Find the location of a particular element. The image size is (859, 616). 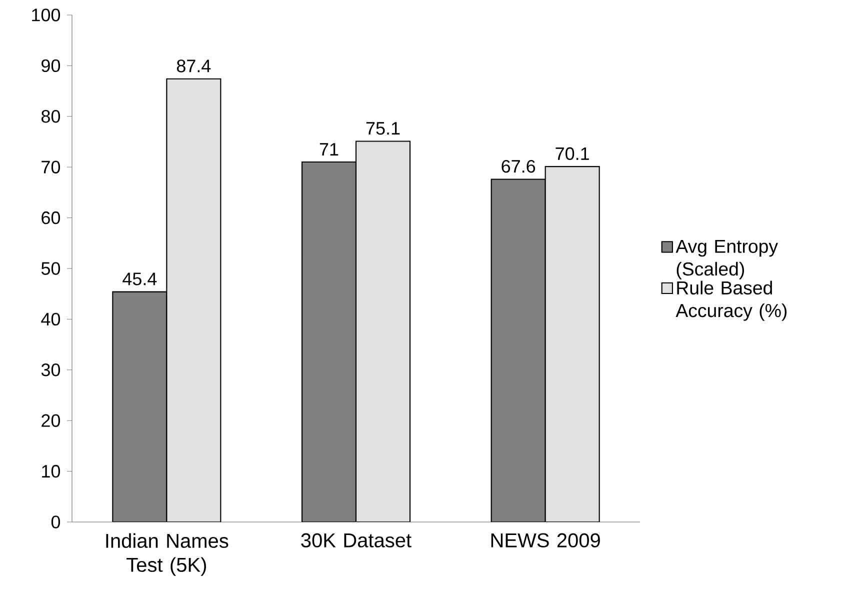

y-tick-label: 60 is located at coordinates (51, 217).